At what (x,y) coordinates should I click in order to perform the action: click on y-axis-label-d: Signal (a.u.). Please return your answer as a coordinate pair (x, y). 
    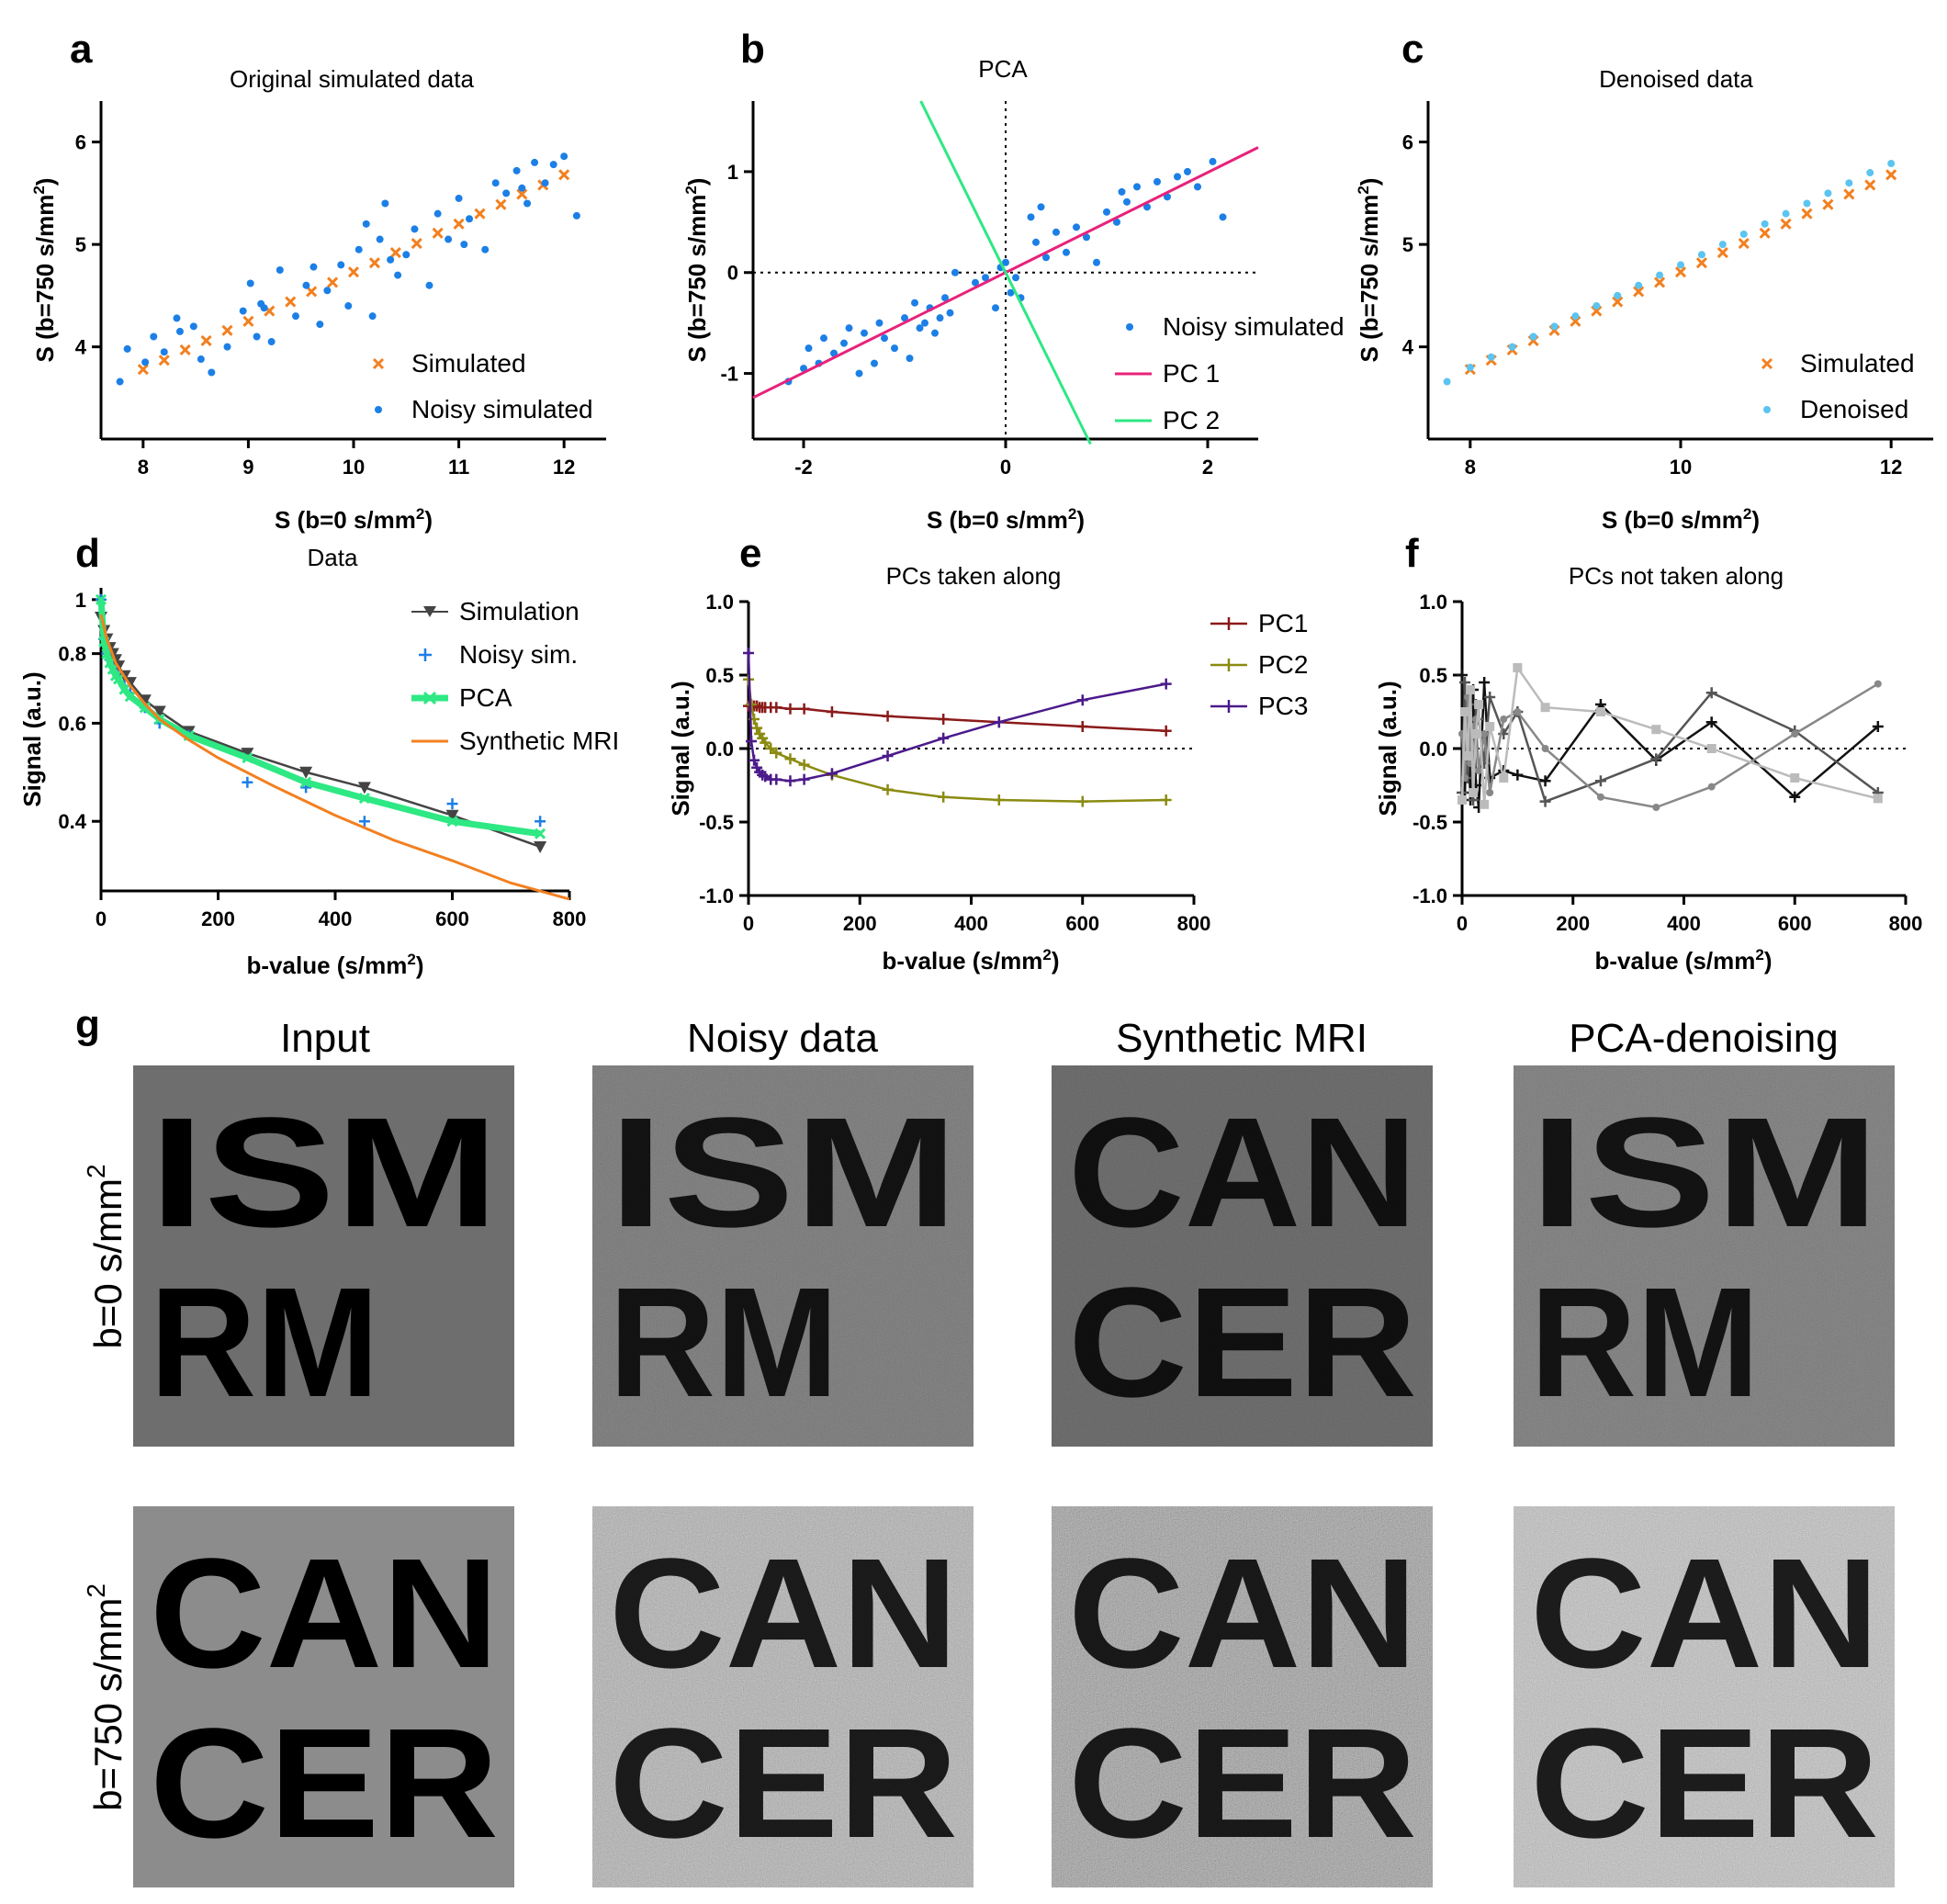
    Looking at the image, I should click on (32, 738).